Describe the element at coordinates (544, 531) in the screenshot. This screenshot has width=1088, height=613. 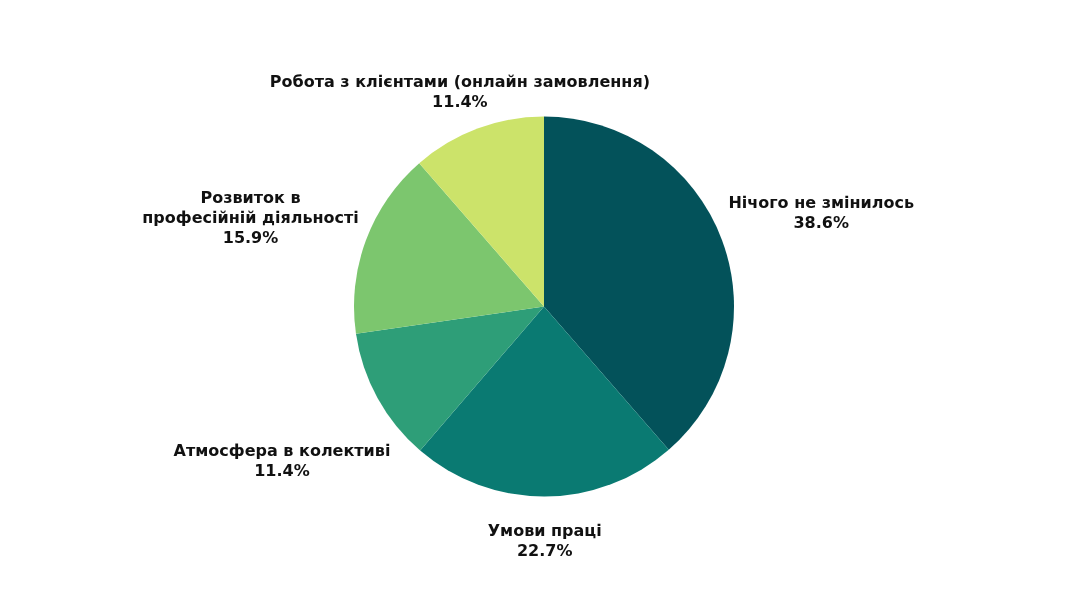
I see `slice-label: Умови праці` at that location.